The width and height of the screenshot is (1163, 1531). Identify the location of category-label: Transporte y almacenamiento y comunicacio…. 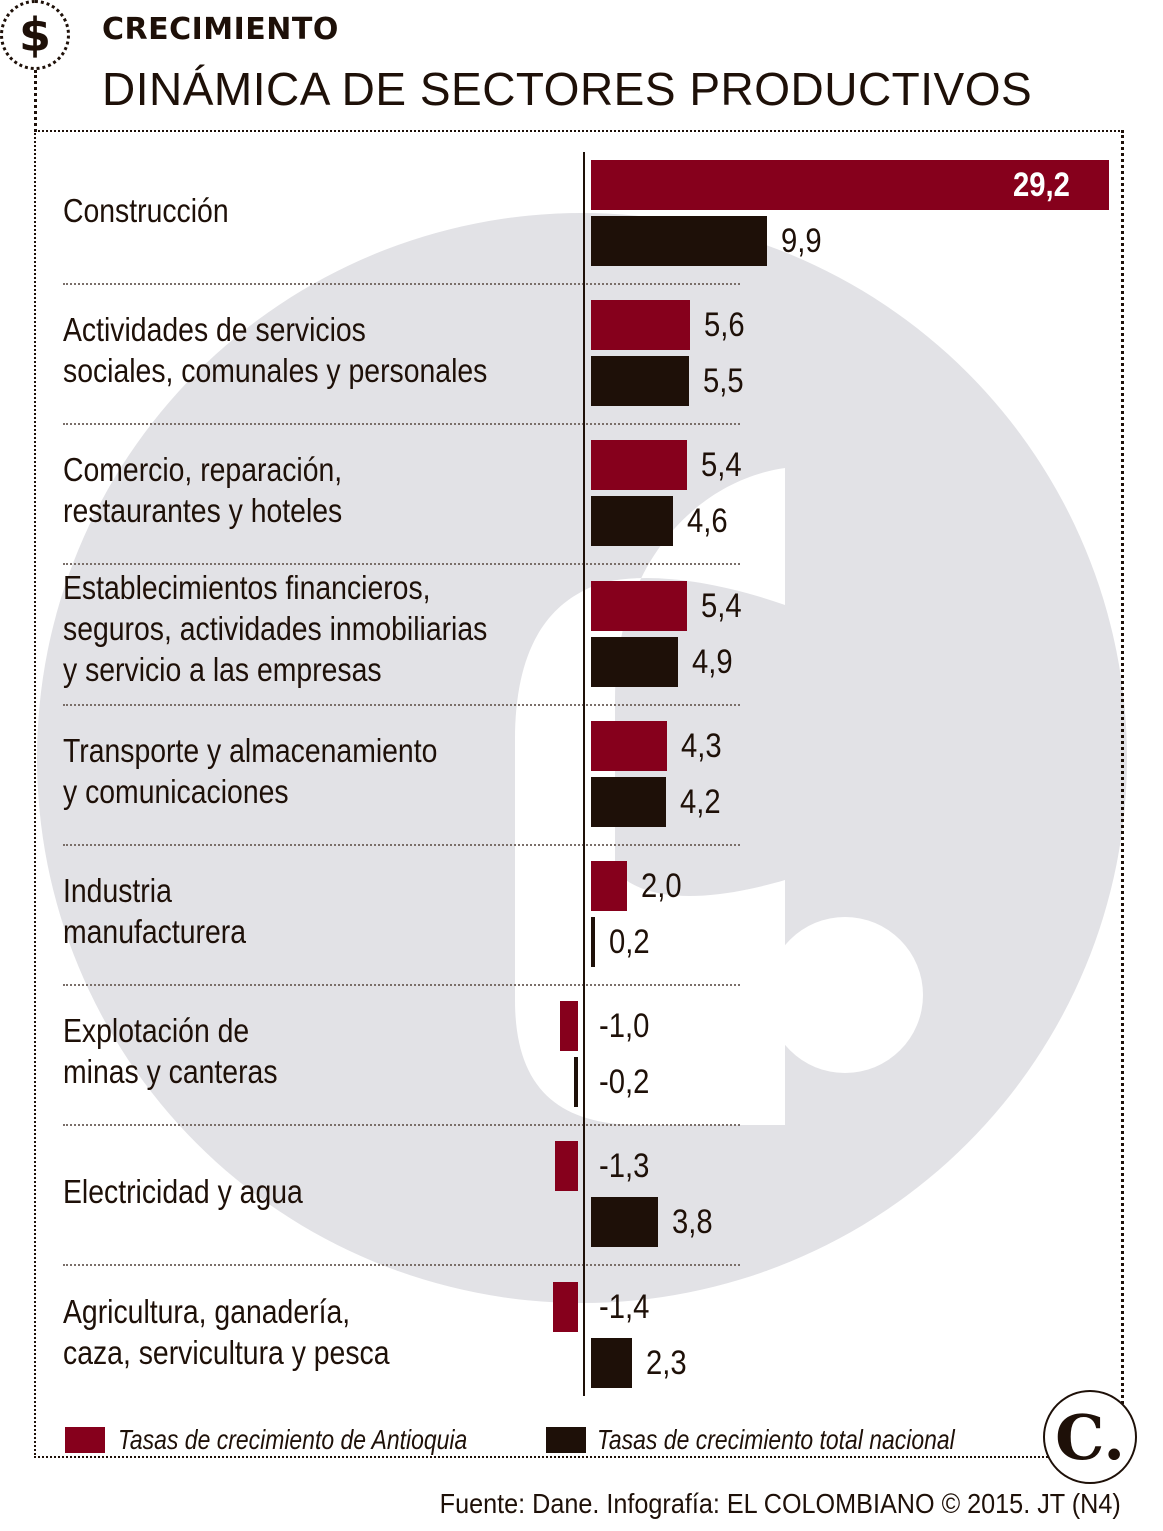
(250, 770).